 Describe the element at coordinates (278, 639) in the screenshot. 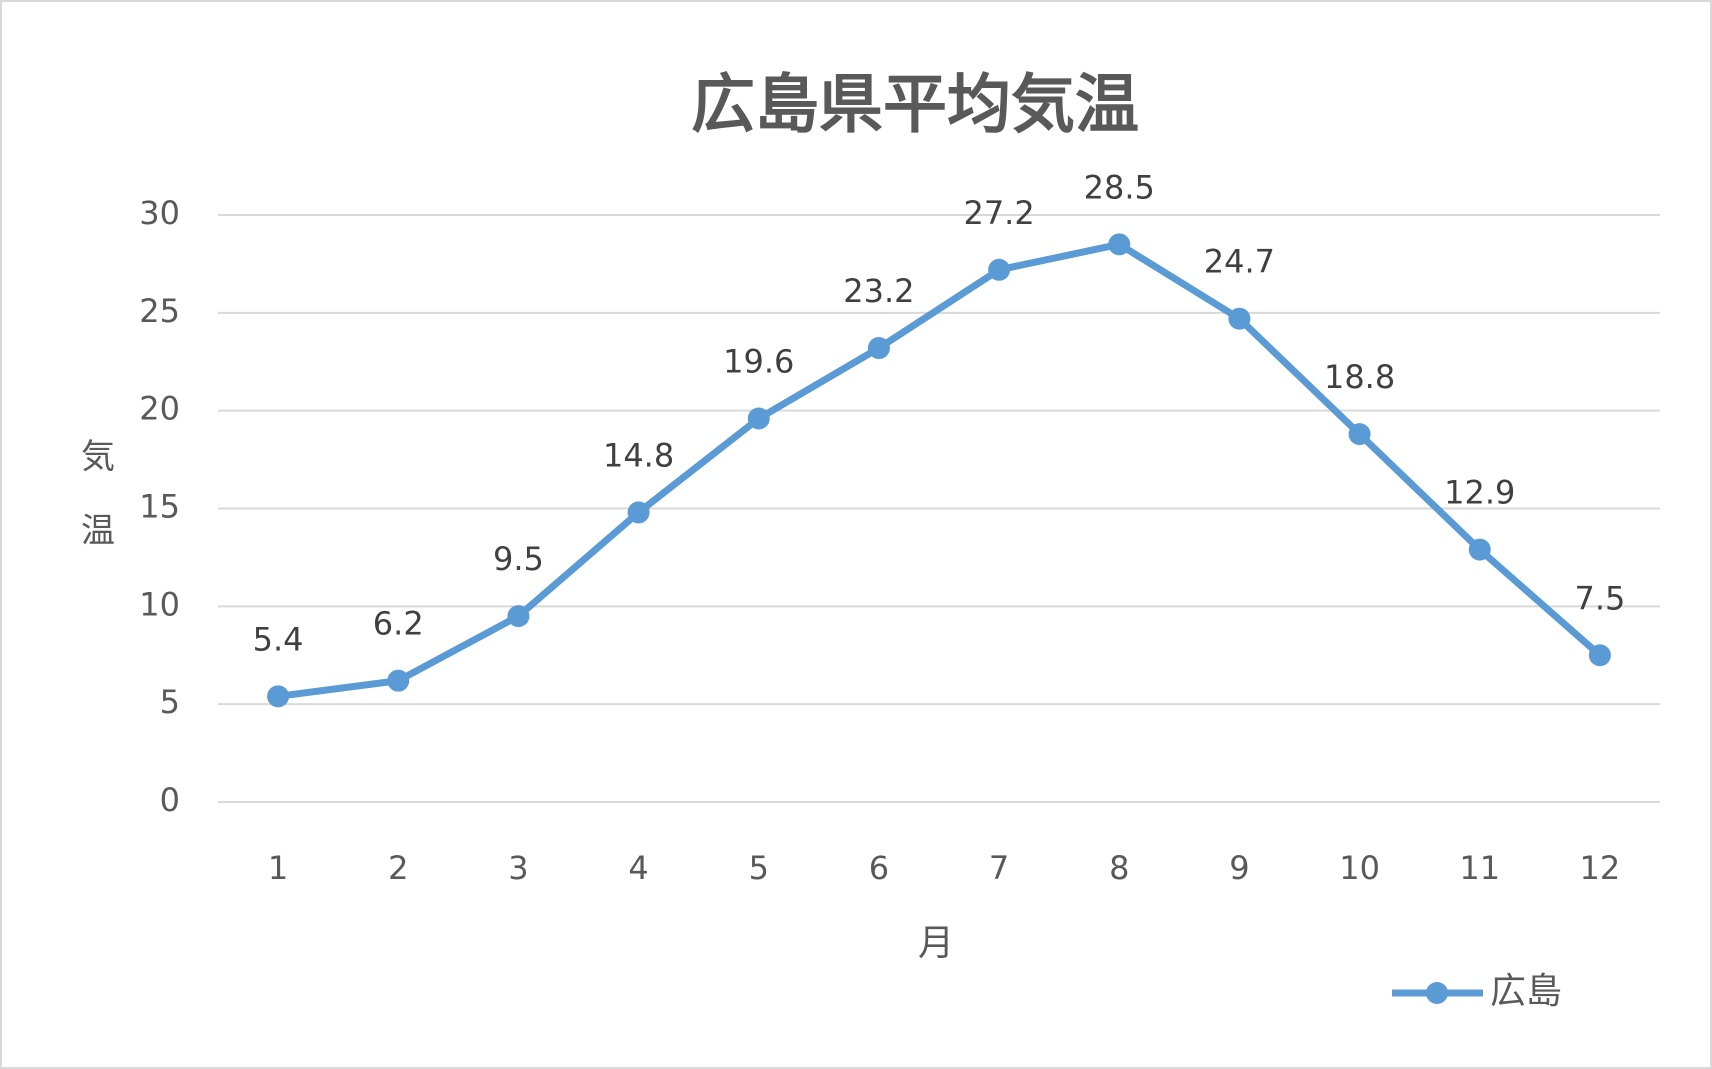

I see `data-label: 5.4` at that location.